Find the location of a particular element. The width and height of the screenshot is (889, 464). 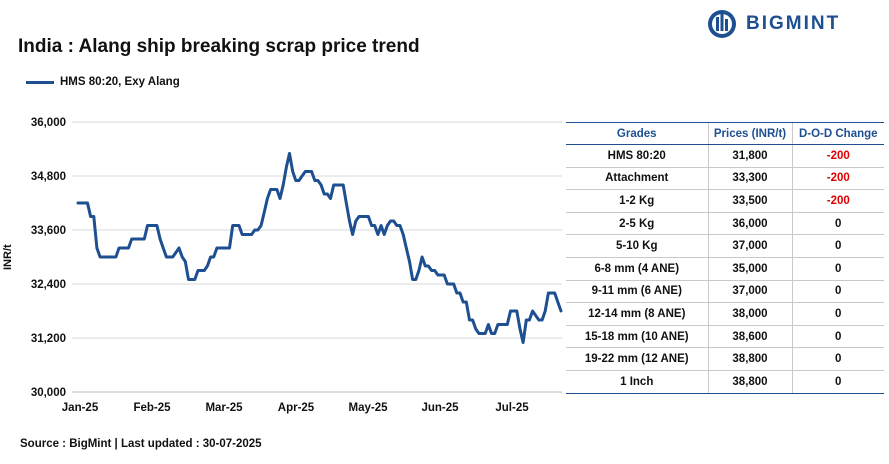

grade-cell: 2-5 Kg is located at coordinates (637, 224).